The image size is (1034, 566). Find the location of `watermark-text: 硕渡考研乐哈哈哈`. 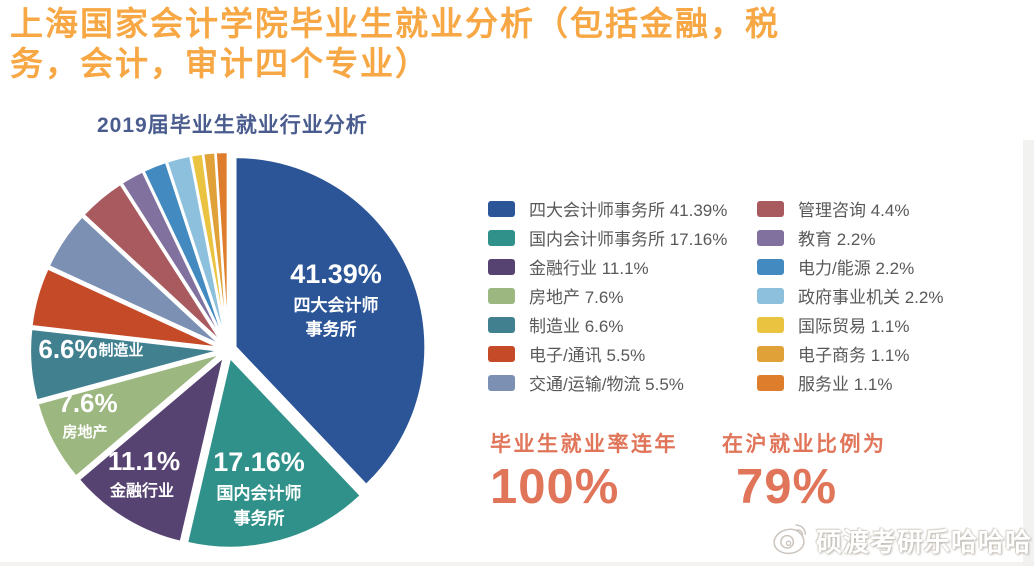

watermark-text: 硕渡考研乐哈哈哈 is located at coordinates (923, 542).